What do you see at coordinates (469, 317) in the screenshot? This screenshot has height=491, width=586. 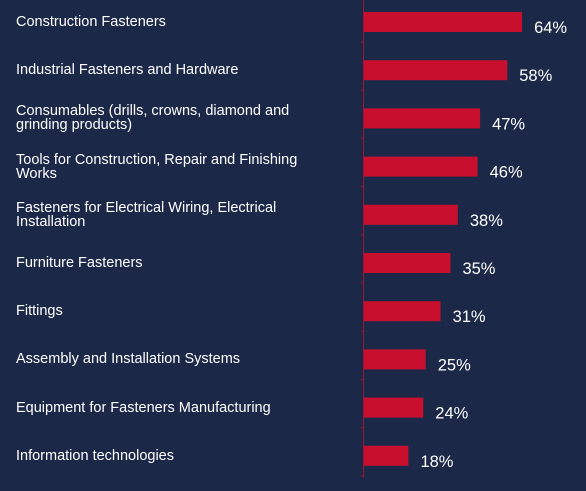 I see `value-label: 31%` at bounding box center [469, 317].